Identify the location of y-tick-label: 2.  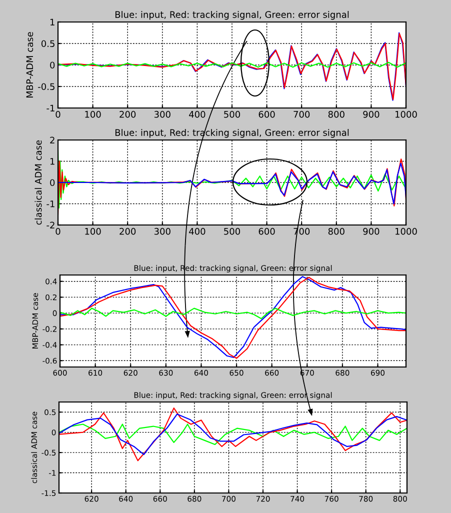
(52, 140).